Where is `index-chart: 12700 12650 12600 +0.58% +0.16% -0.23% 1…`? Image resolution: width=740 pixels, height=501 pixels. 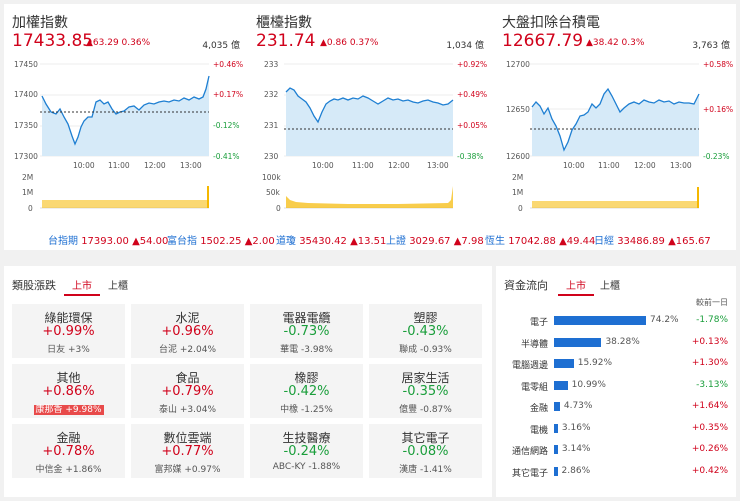
index-chart: 12700 12650 12600 +0.58% +0.16% -0.23% 1… is located at coordinates (619, 136).